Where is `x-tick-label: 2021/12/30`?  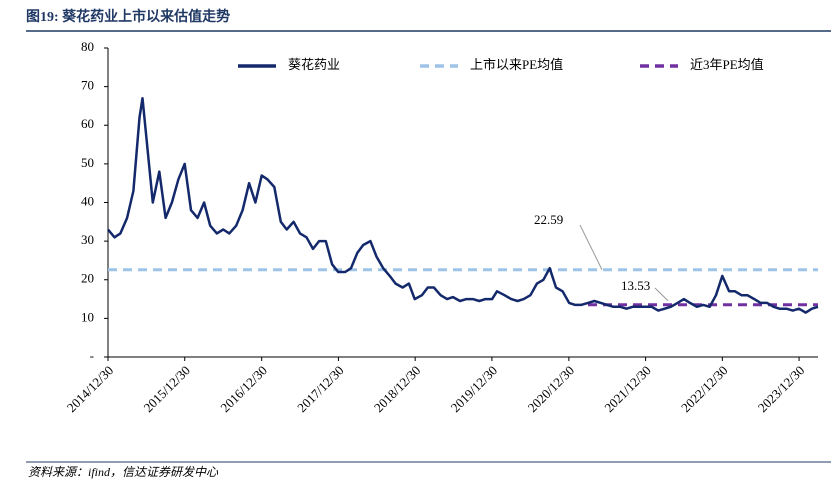 x-tick-label: 2021/12/30 is located at coordinates (627, 389).